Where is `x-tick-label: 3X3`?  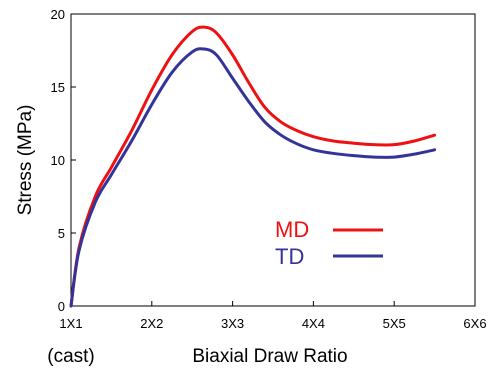
x-tick-label: 3X3 is located at coordinates (232, 323).